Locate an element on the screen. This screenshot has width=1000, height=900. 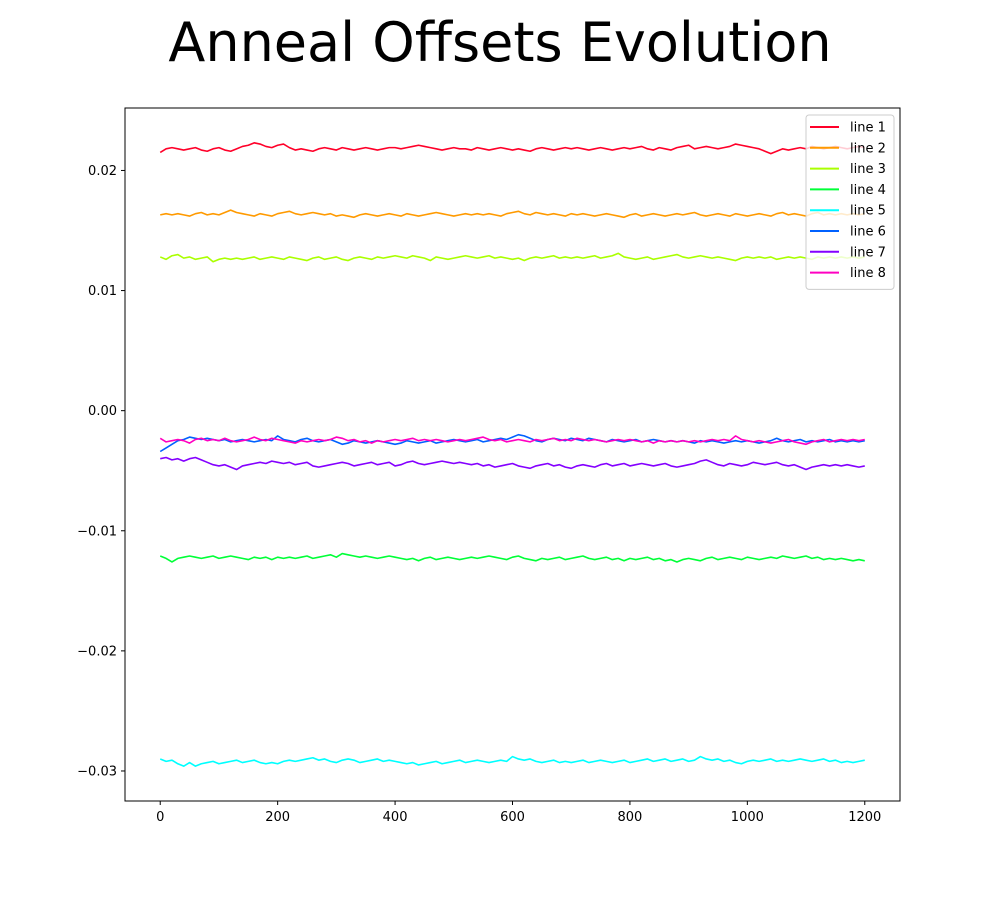
legend-label: line 3 is located at coordinates (868, 169).